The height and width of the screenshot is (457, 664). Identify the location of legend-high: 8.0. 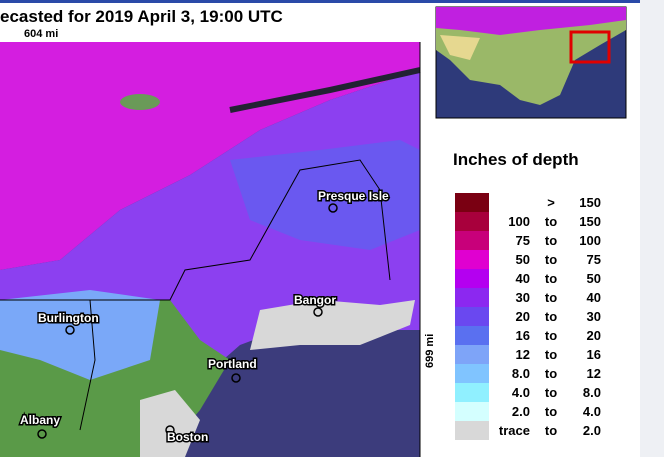
(592, 392).